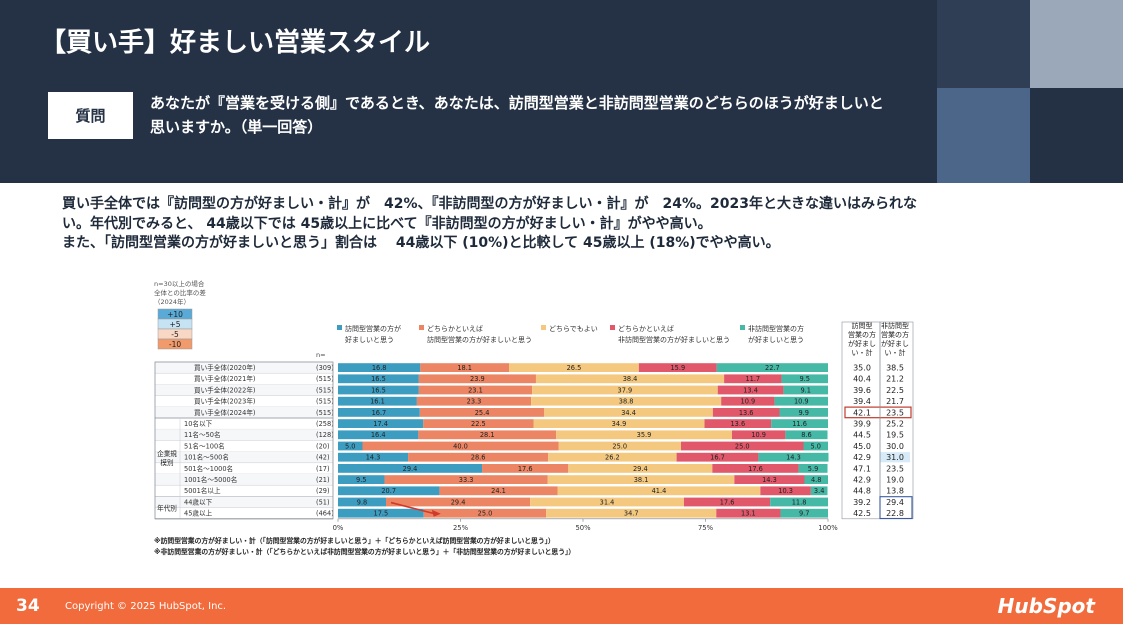 This screenshot has width=1123, height=624. I want to click on bar-value-label: 15.9, so click(677, 368).